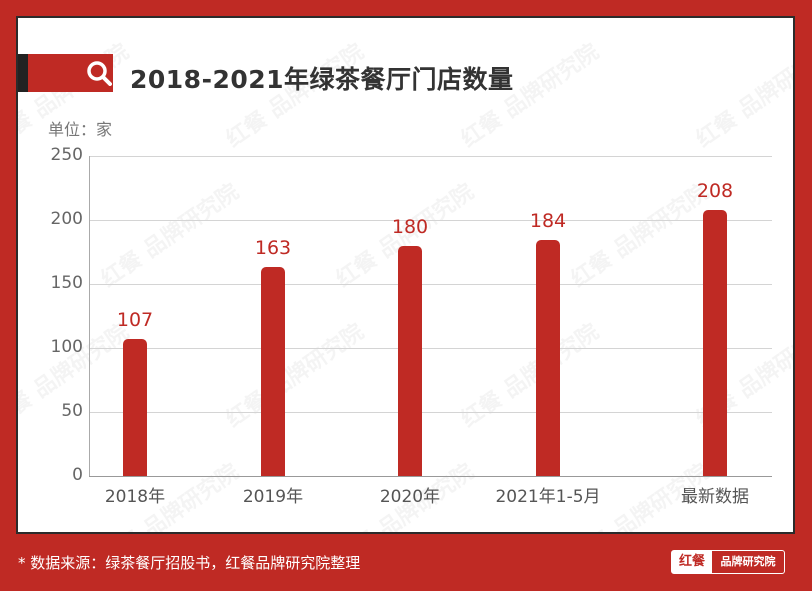 Image resolution: width=812 pixels, height=591 pixels. Describe the element at coordinates (23, 73) in the screenshot. I see `title-tab-accent` at that location.